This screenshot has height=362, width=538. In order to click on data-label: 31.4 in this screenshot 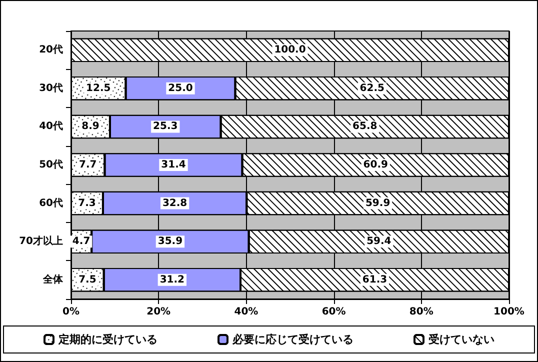, I will do `click(173, 165)`.